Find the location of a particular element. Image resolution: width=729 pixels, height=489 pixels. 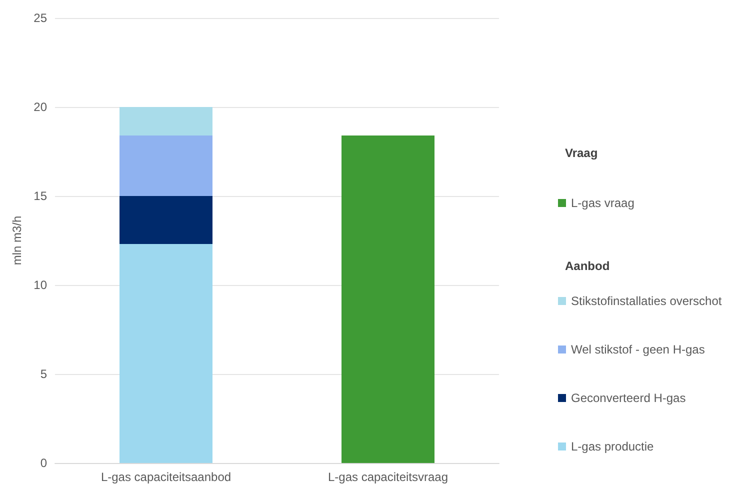

legend-label: Stikstofinstallaties overschot is located at coordinates (646, 301).